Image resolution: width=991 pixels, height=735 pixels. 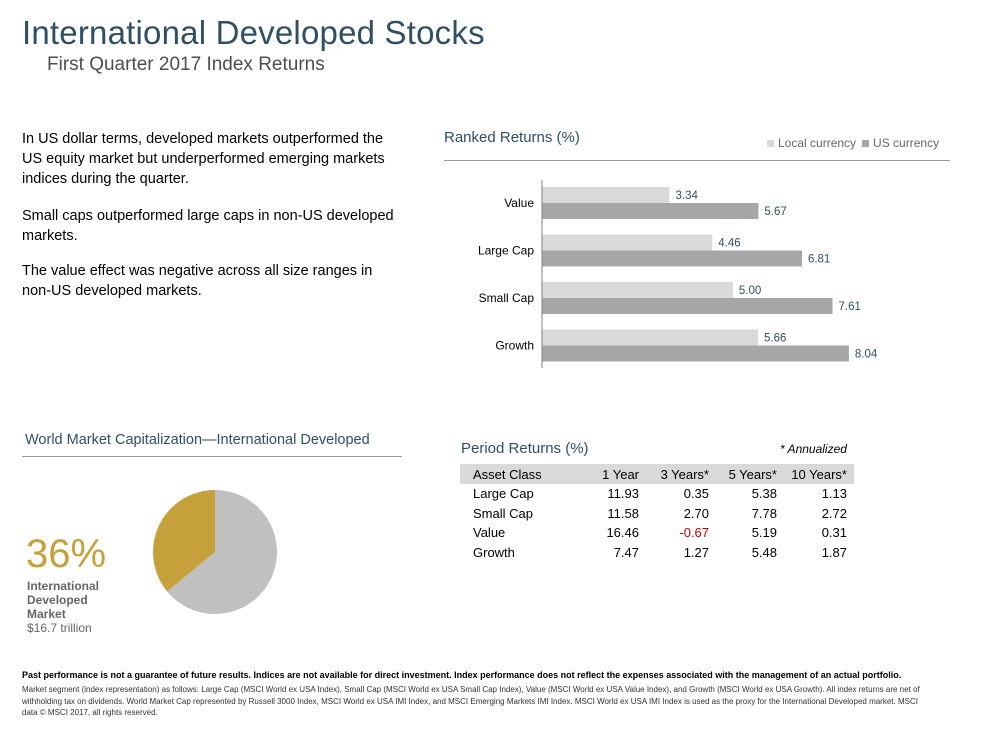 What do you see at coordinates (657, 553) in the screenshot?
I see `table-row: Growth 7.47 1.27 5.48 1.87` at bounding box center [657, 553].